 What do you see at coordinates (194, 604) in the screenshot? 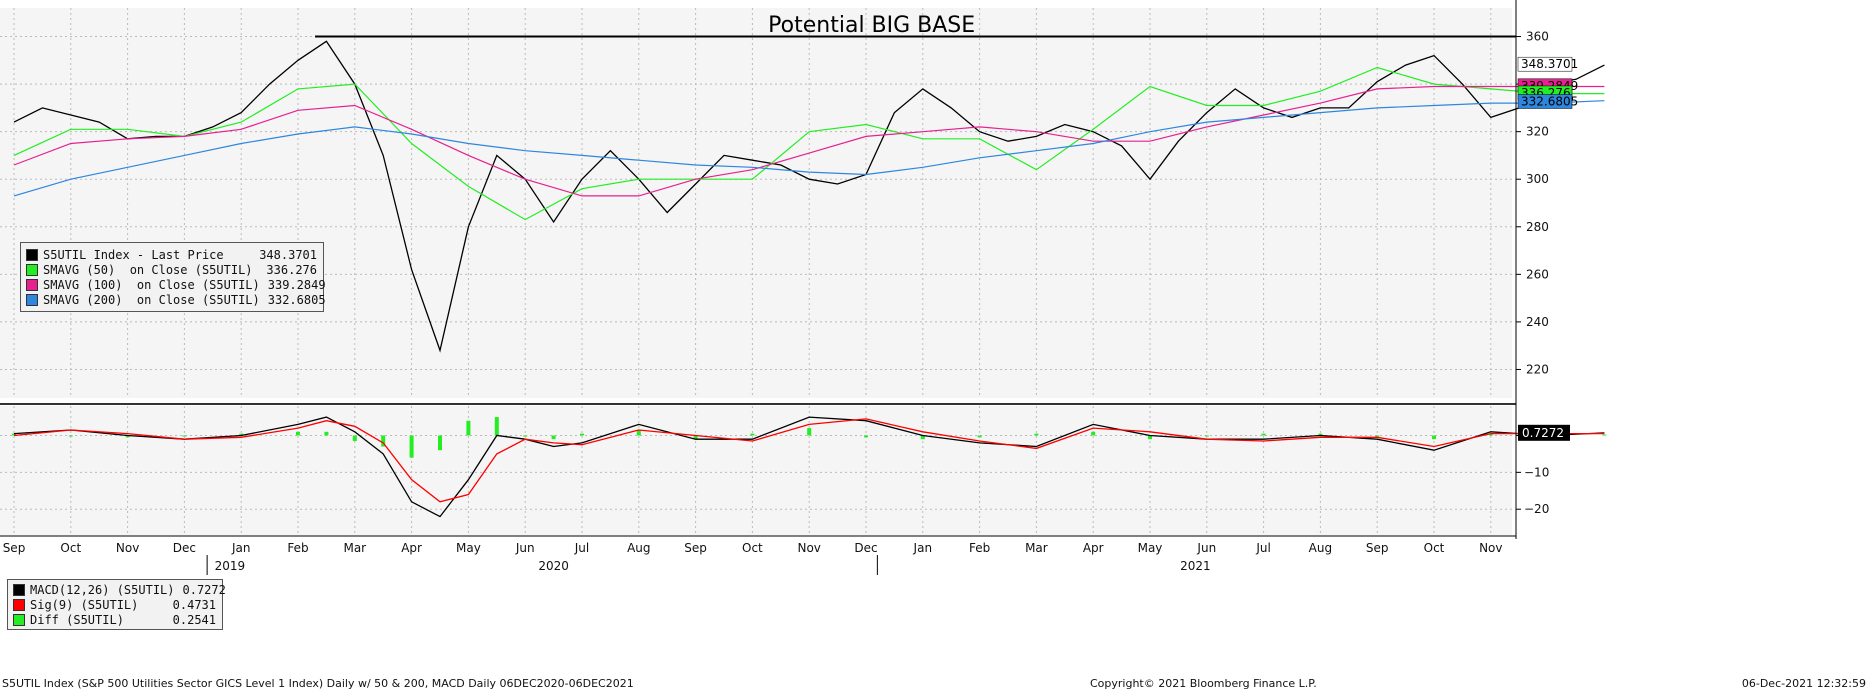
I see `legend-value: 0.4731` at bounding box center [194, 604].